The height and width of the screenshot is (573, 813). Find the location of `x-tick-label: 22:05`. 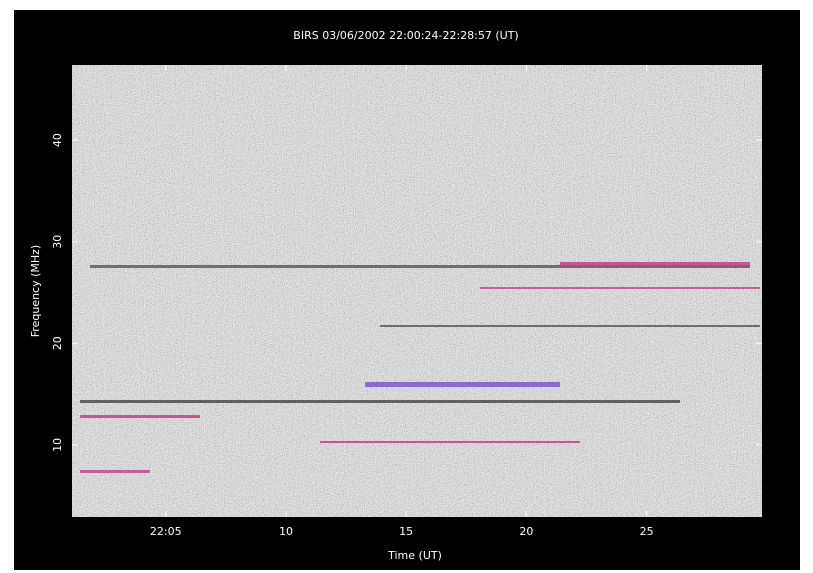

x-tick-label: 22:05 is located at coordinates (166, 531).